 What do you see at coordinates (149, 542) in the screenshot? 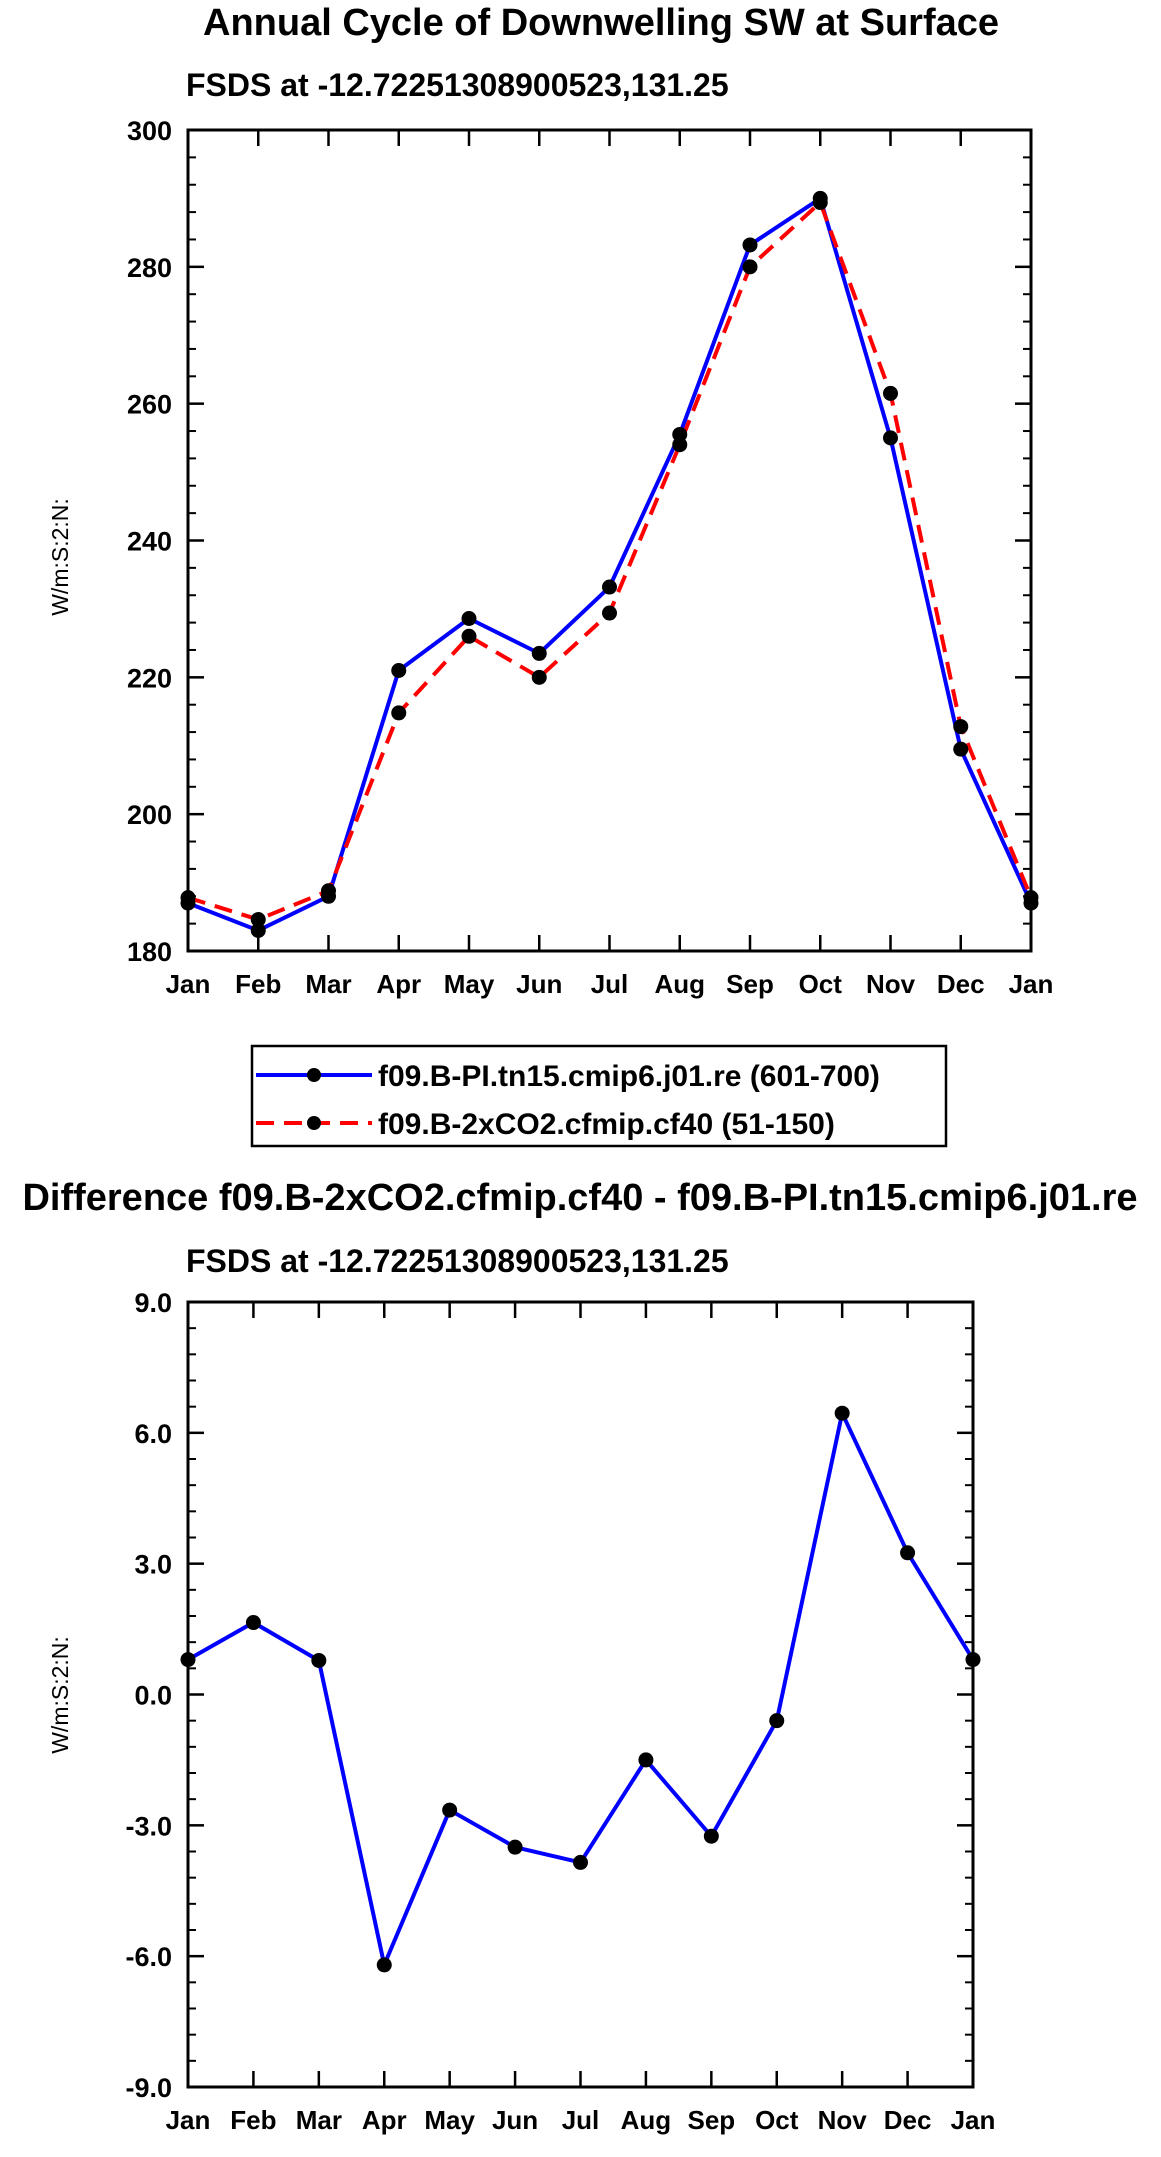
I see `y-tick-label: 240` at bounding box center [149, 542].